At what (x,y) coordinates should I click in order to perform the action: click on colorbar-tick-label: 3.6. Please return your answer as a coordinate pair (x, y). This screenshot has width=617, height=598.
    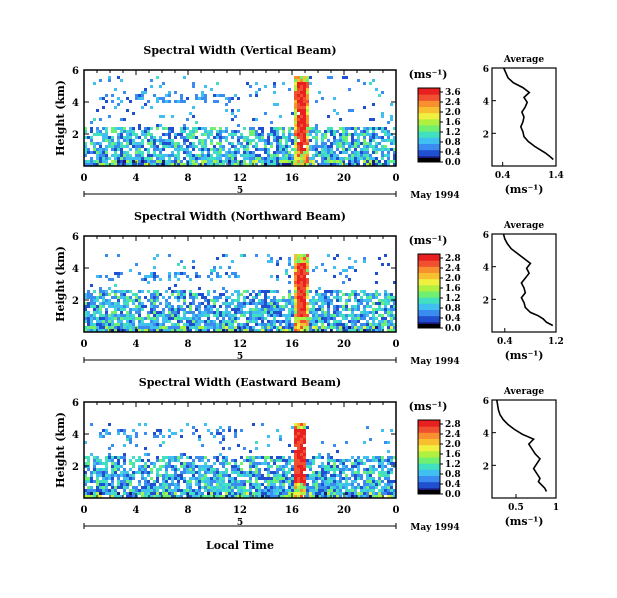
    Looking at the image, I should click on (453, 93).